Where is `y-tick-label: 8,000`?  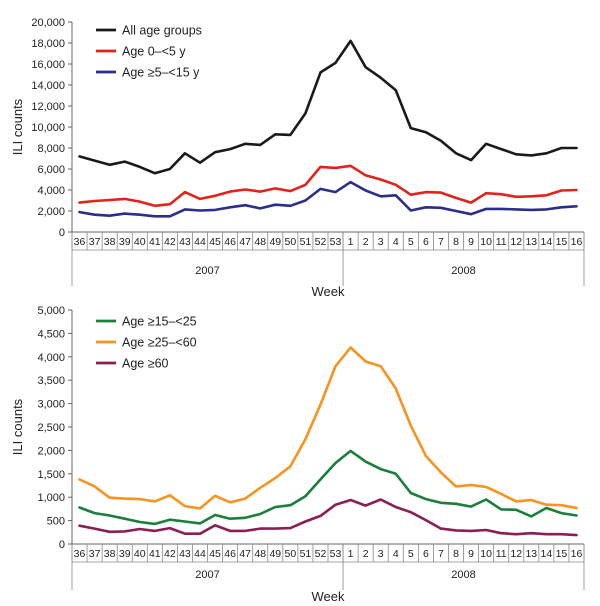 y-tick-label: 8,000 is located at coordinates (51, 149).